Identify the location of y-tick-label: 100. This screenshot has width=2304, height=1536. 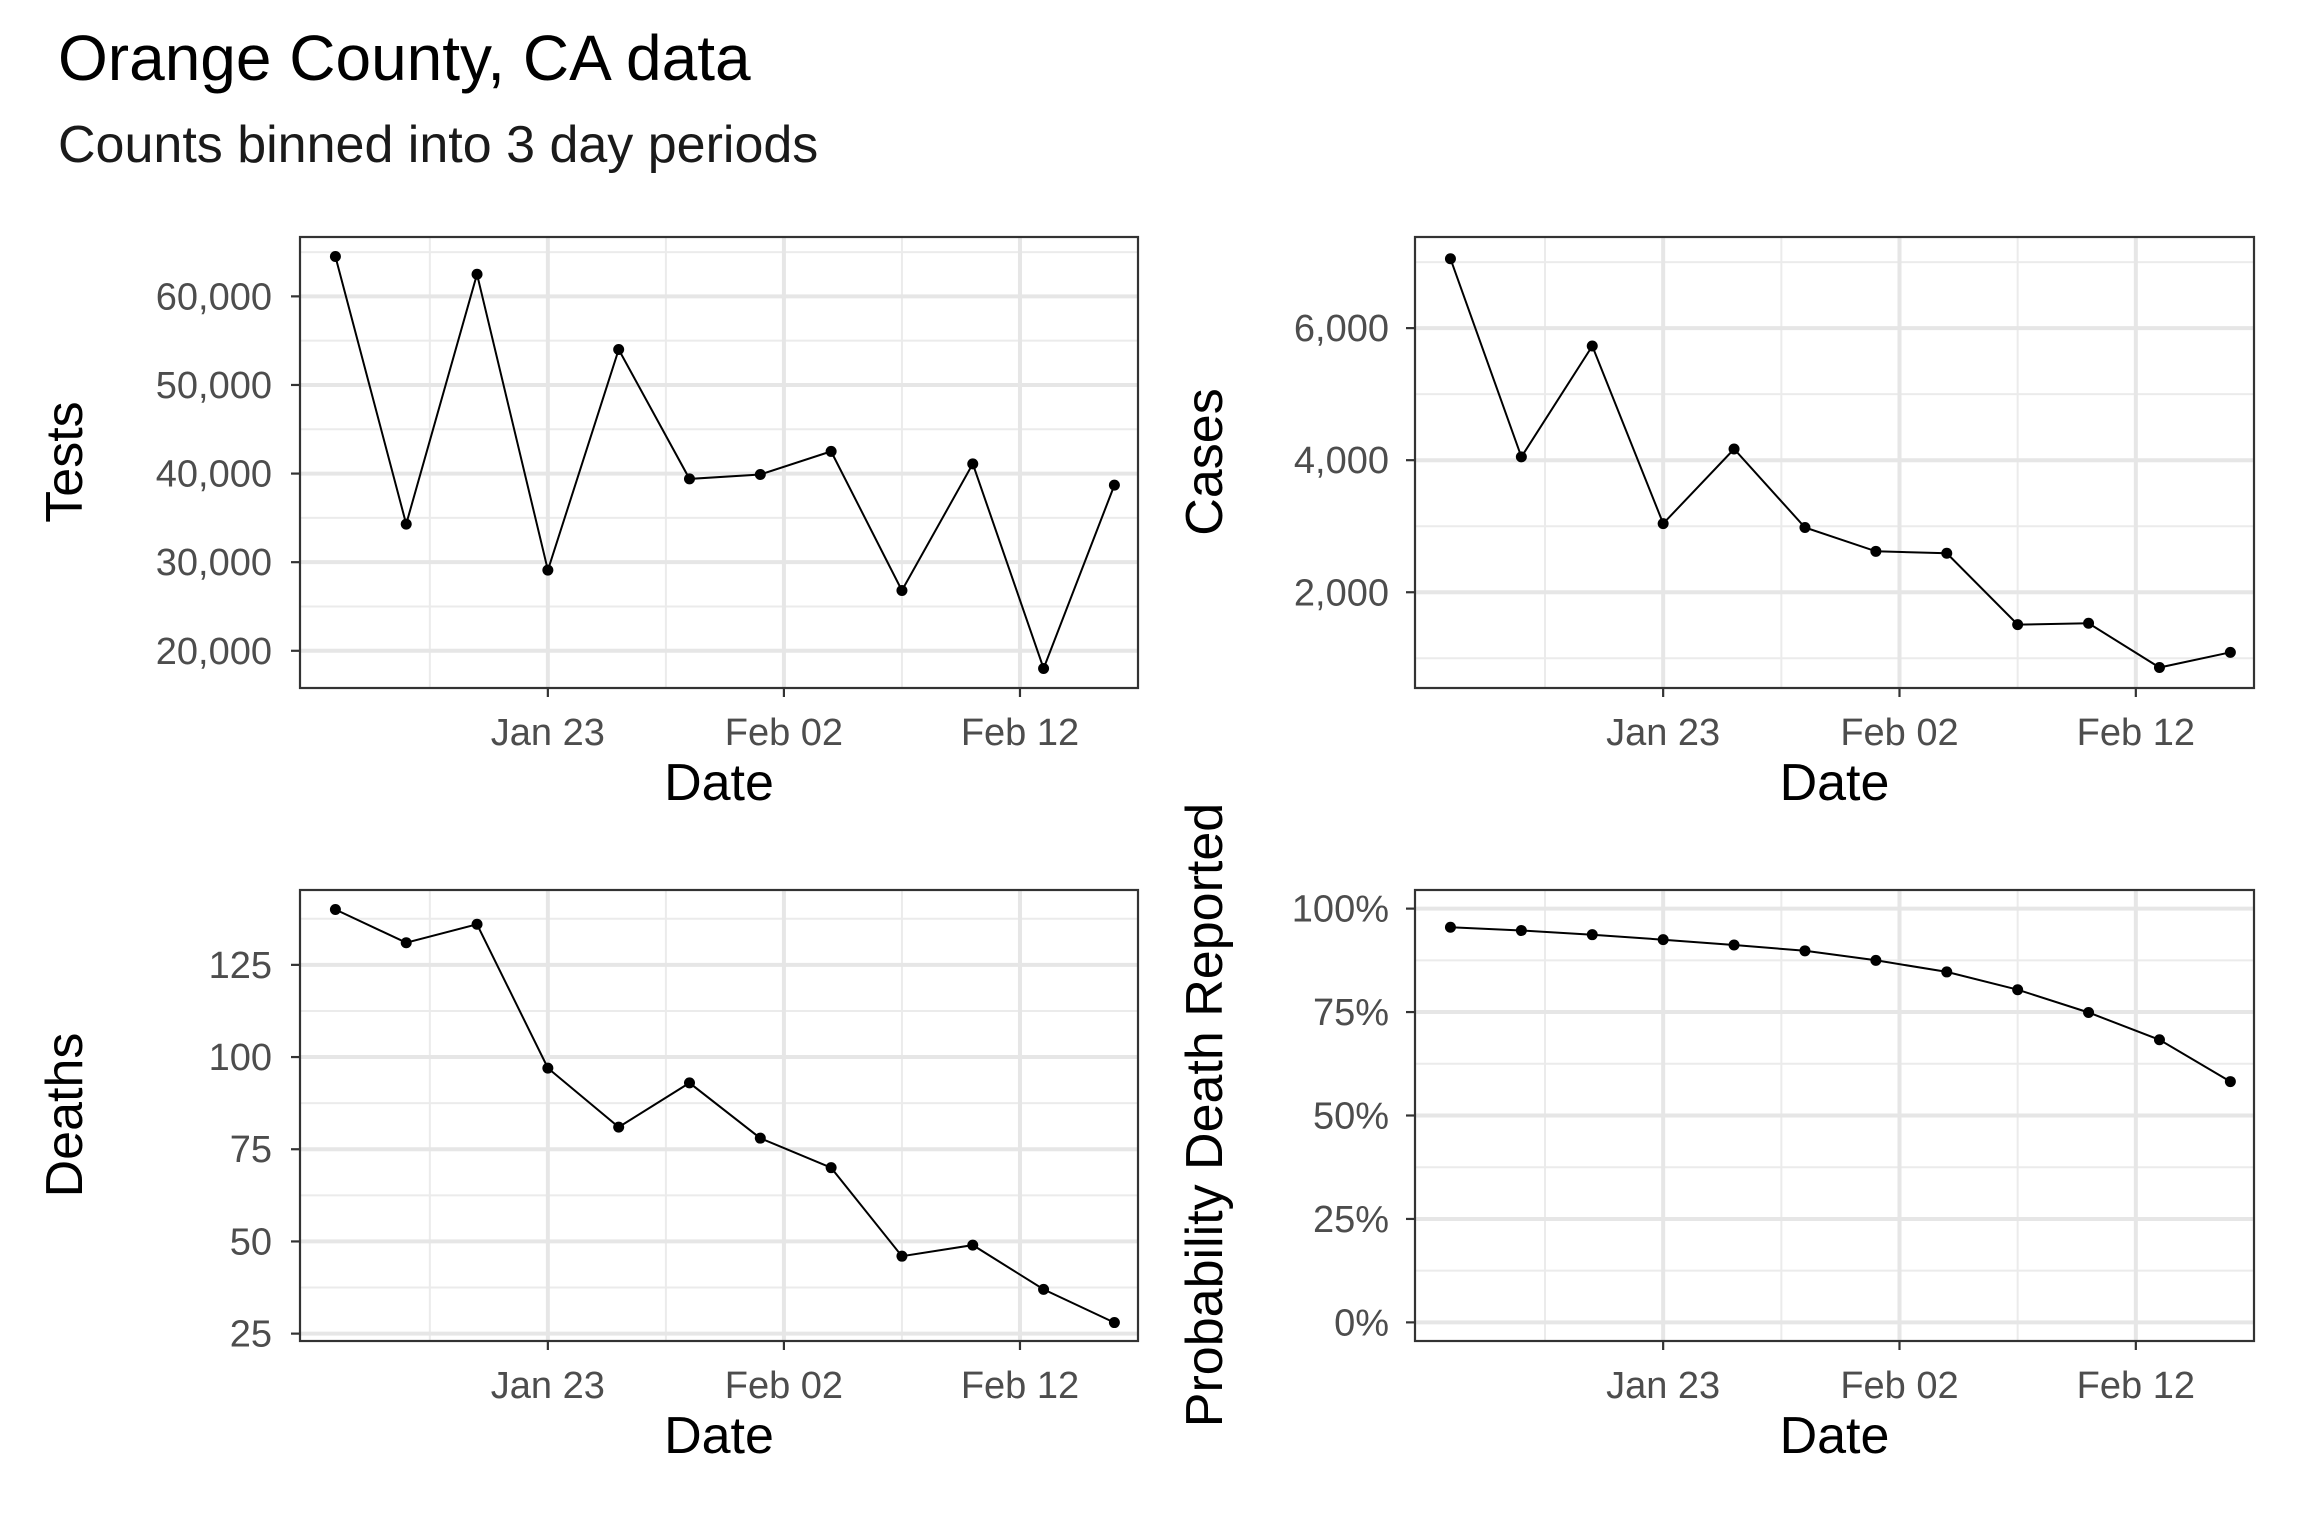
(240, 1058).